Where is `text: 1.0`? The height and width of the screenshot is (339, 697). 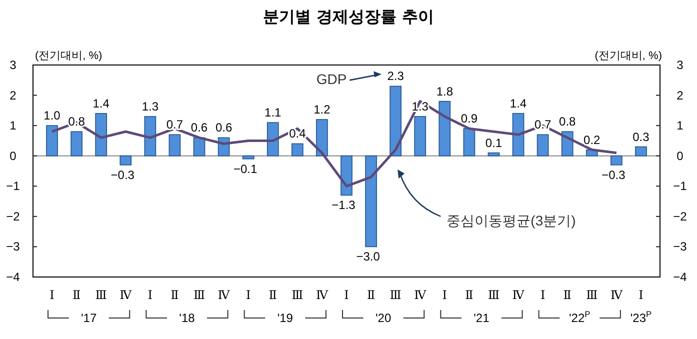
text: 1.0 is located at coordinates (52, 115).